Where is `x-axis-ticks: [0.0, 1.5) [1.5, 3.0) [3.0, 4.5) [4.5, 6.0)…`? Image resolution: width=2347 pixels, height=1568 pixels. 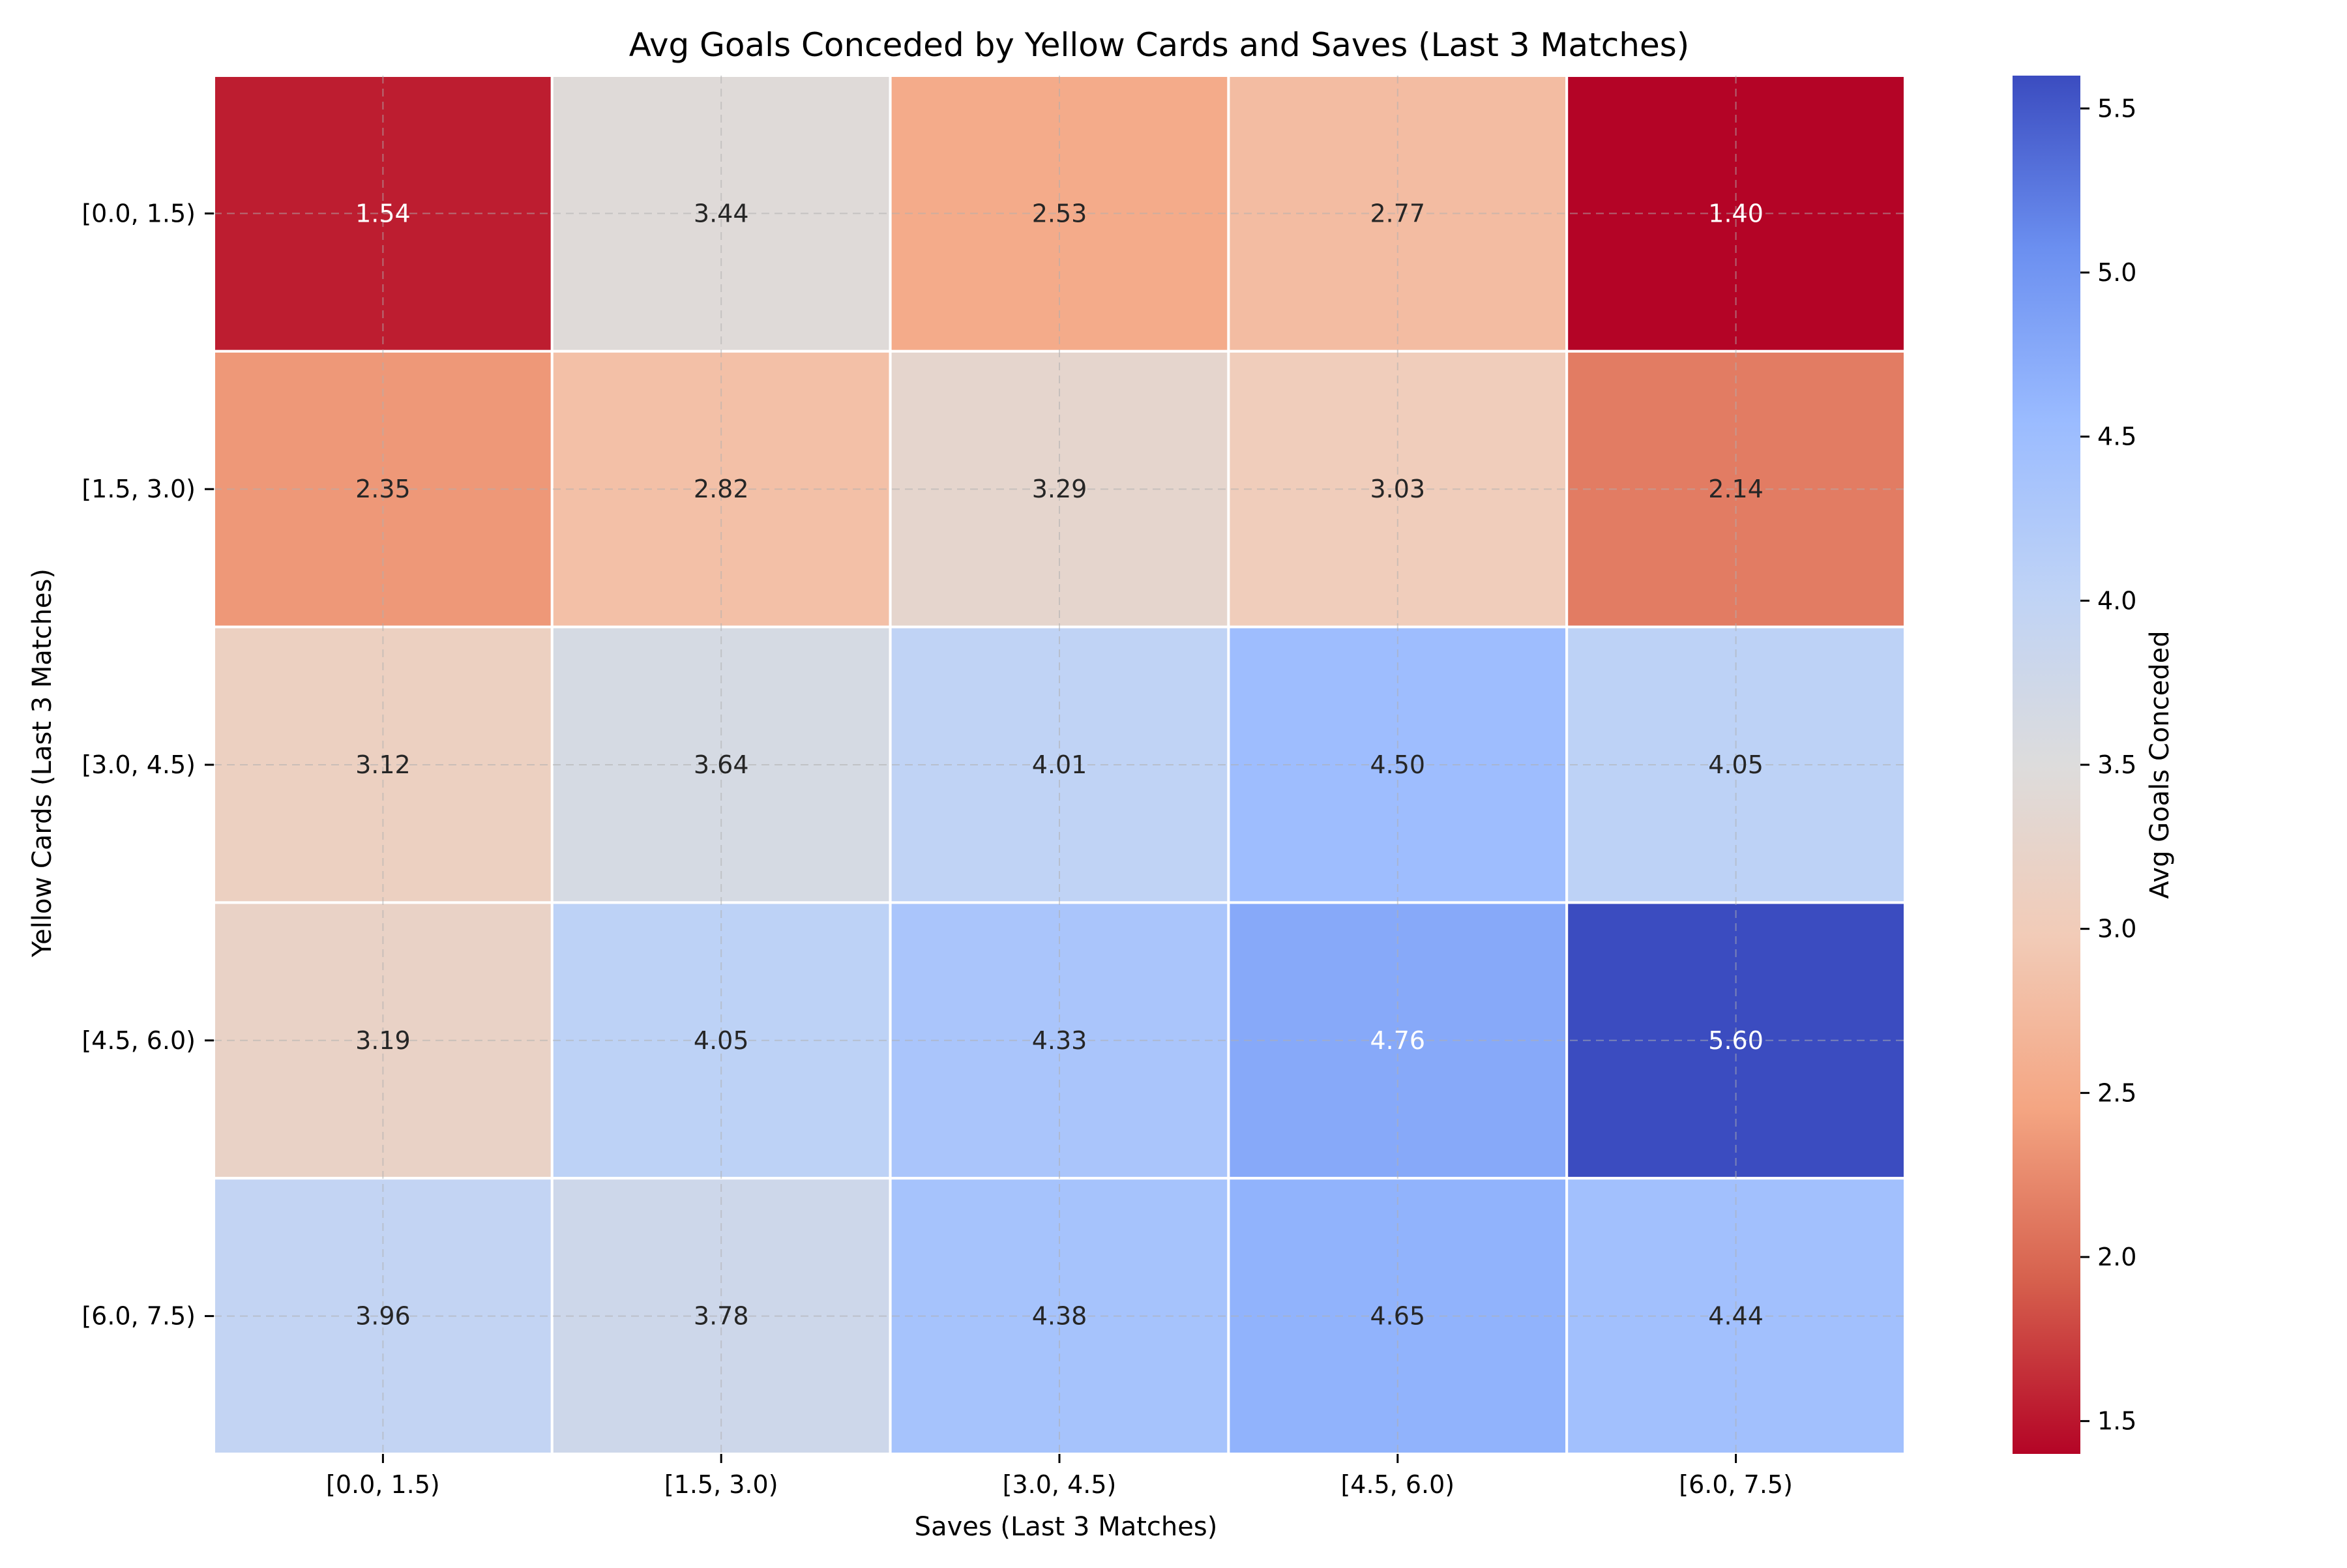 x-axis-ticks: [0.0, 1.5) [1.5, 3.0) [3.0, 4.5) [4.5, 6.0)… is located at coordinates (1059, 1476).